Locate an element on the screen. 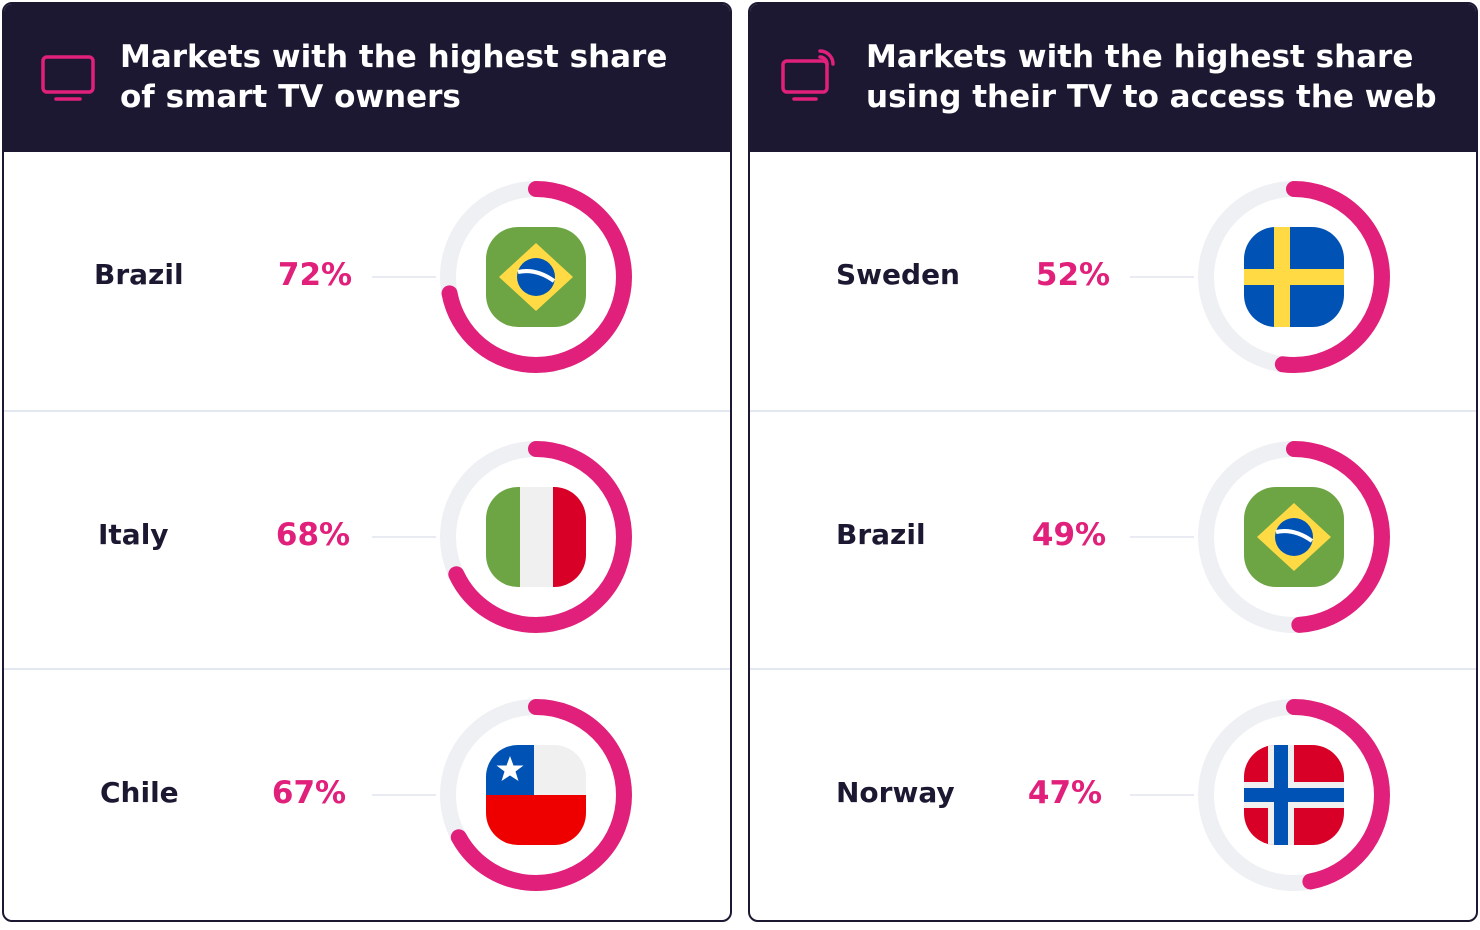 This screenshot has height=930, width=1480. percent-label: 72% is located at coordinates (315, 275).